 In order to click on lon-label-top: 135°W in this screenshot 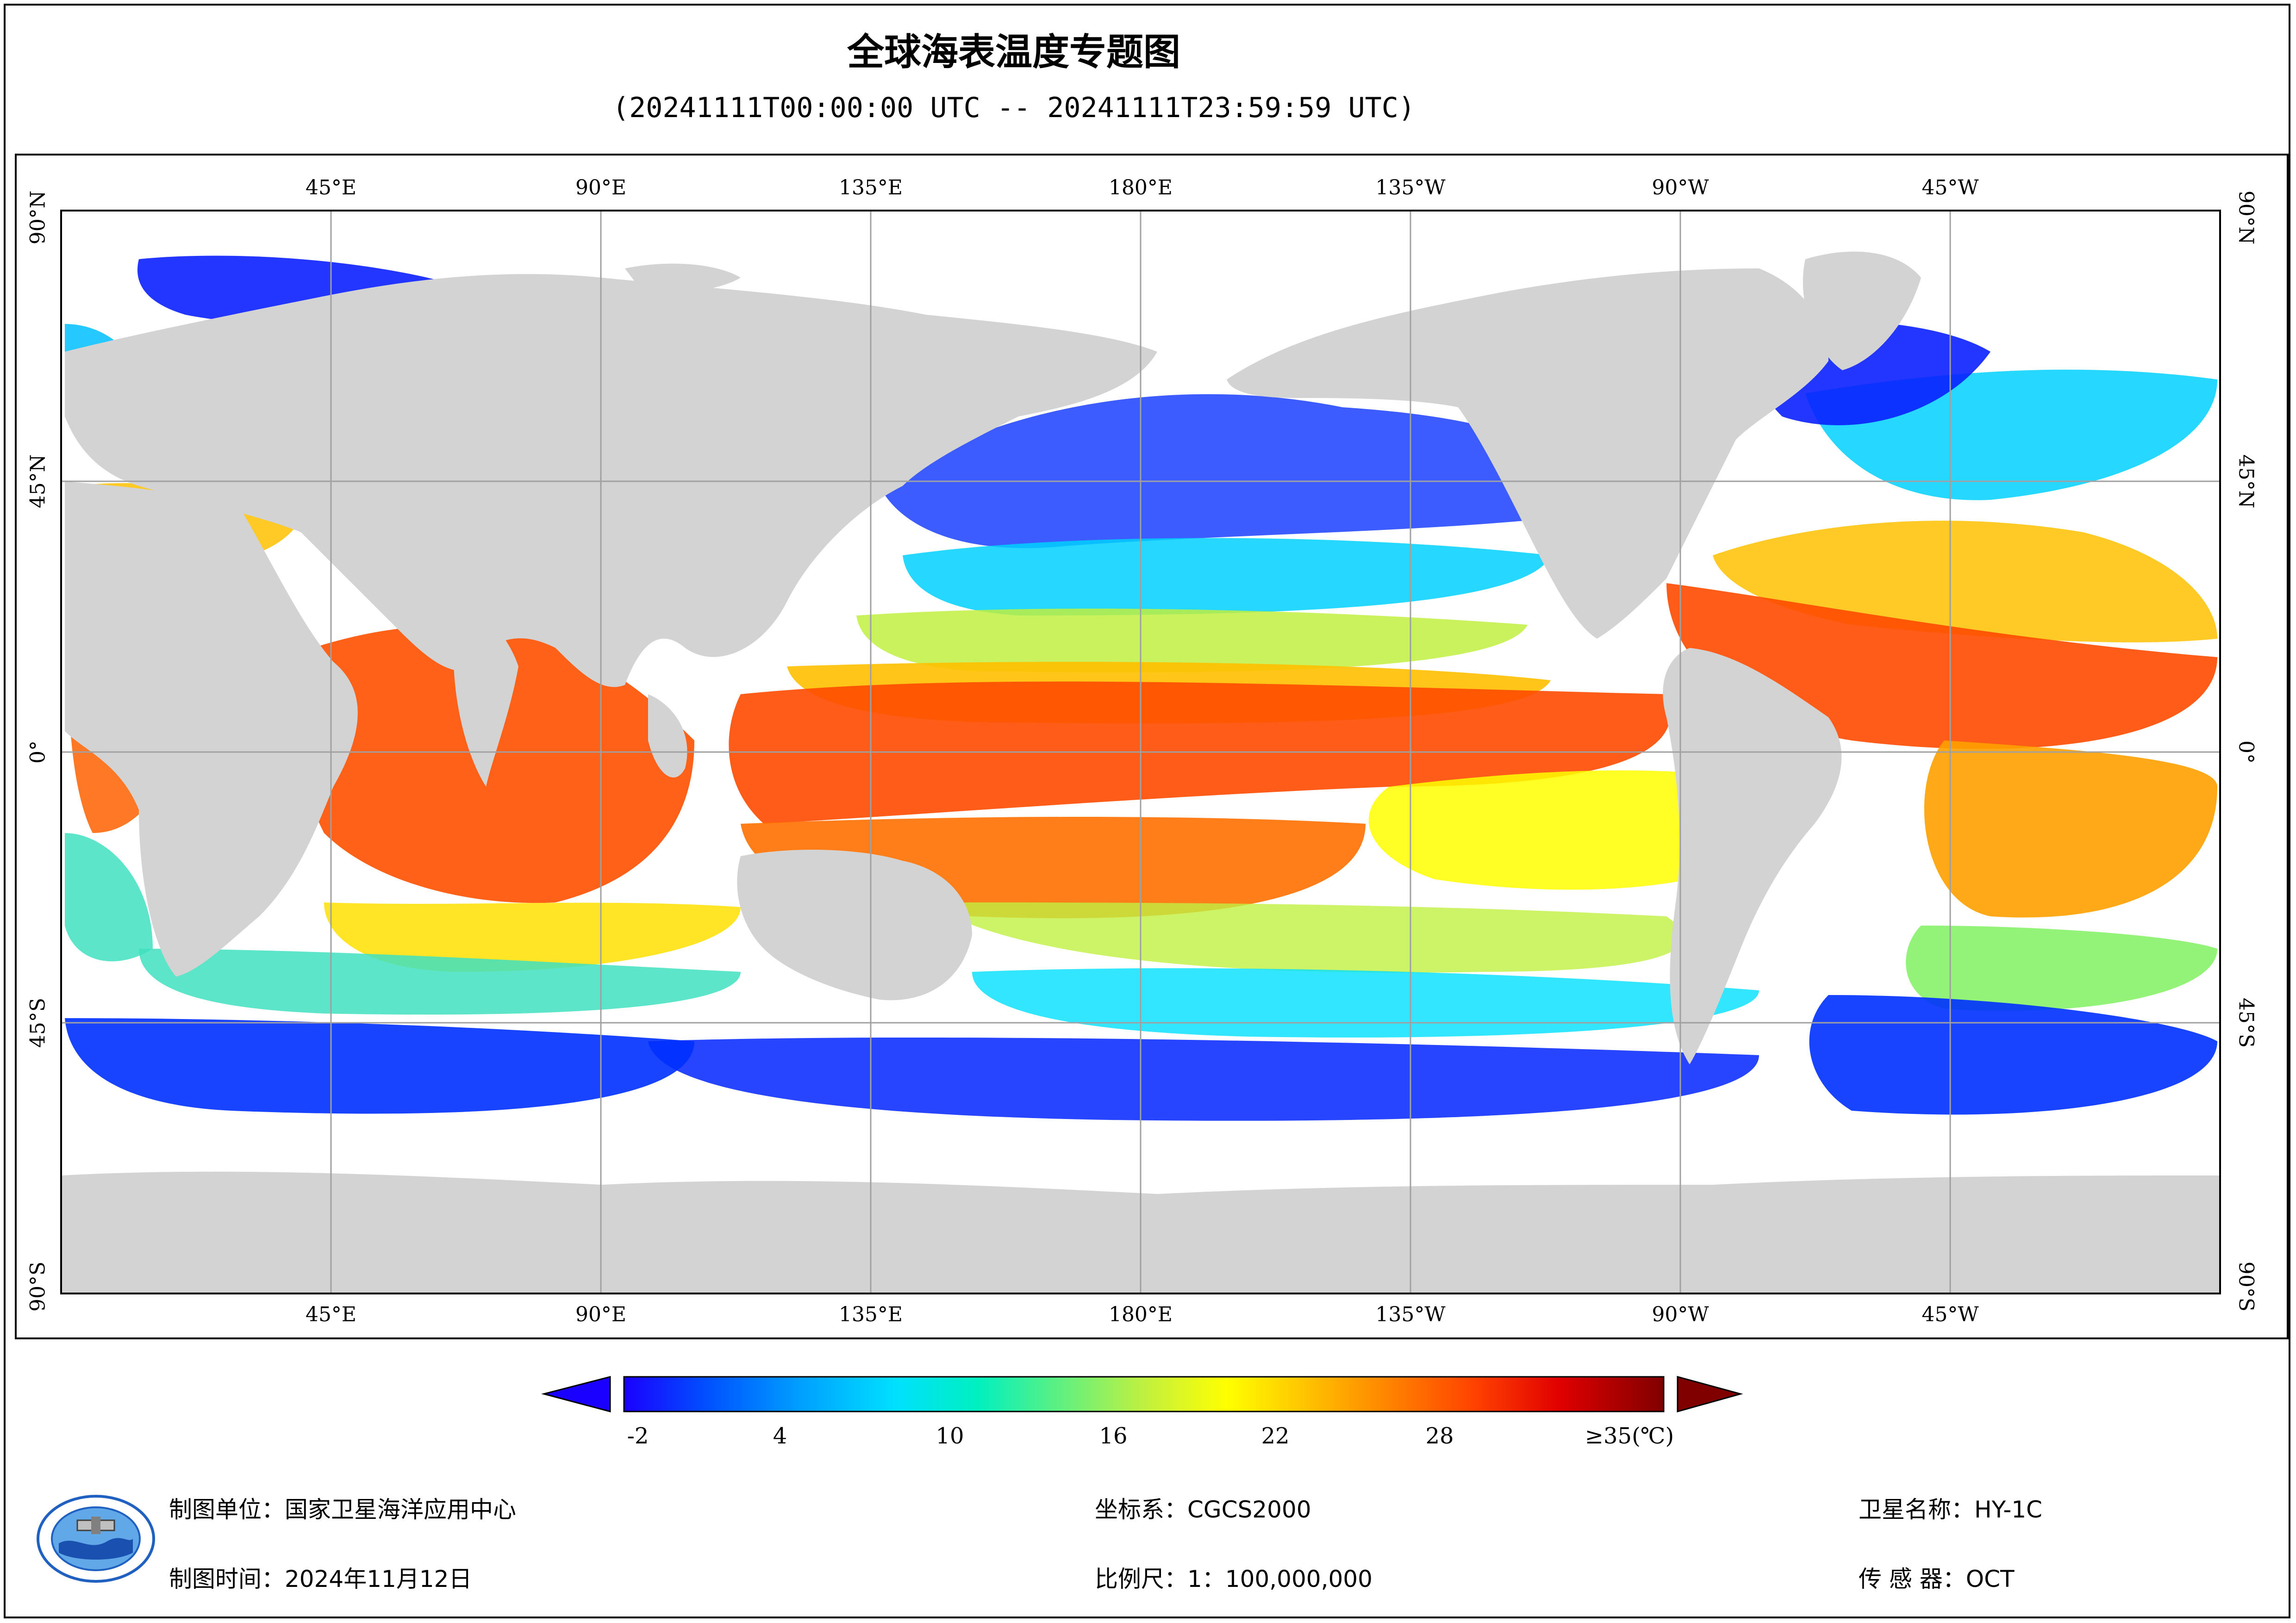, I will do `click(1410, 187)`.